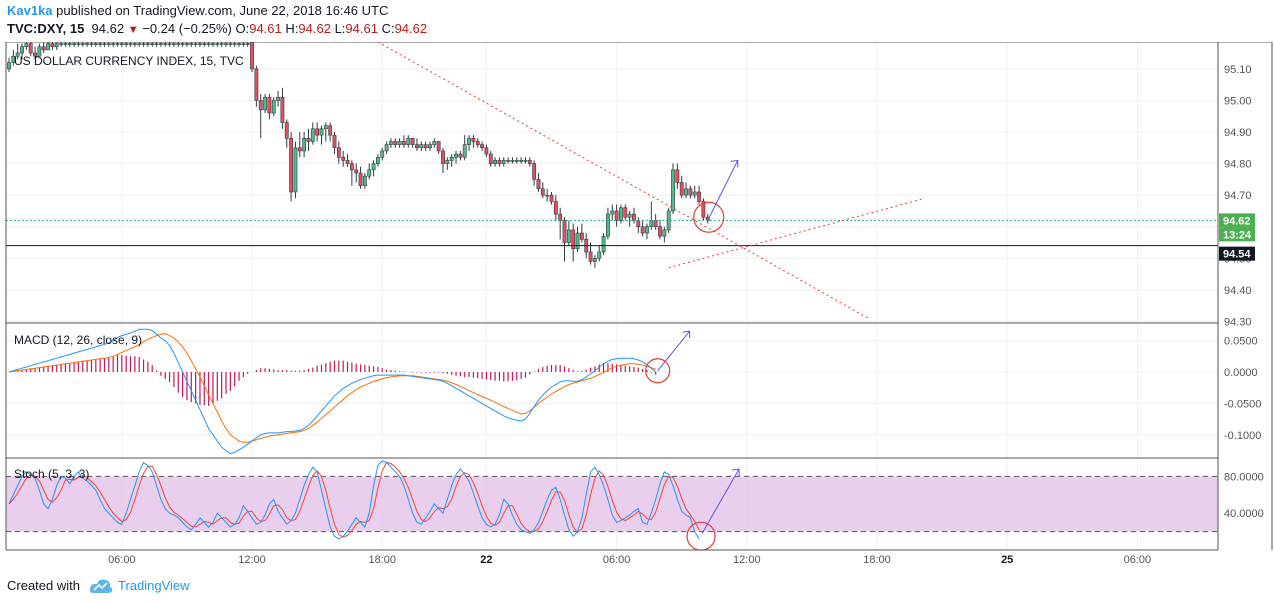 This screenshot has height=603, width=1274. I want to click on low-label: L:, so click(340, 28).